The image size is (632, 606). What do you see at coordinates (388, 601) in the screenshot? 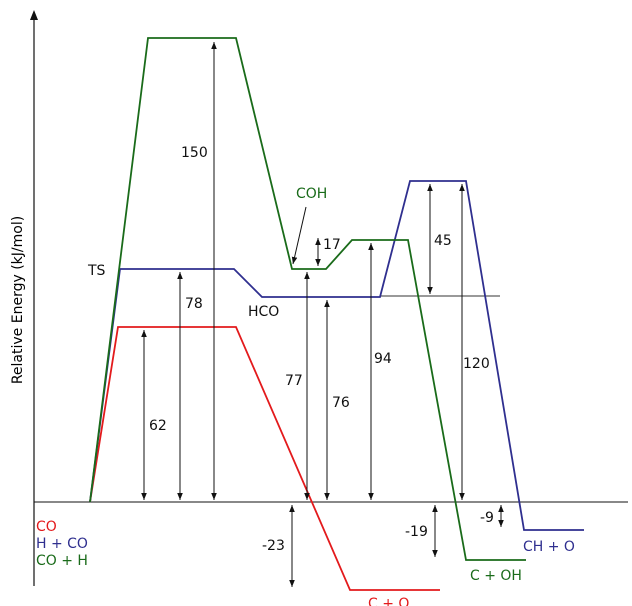
I see `label-c-o: C + O` at bounding box center [388, 601].